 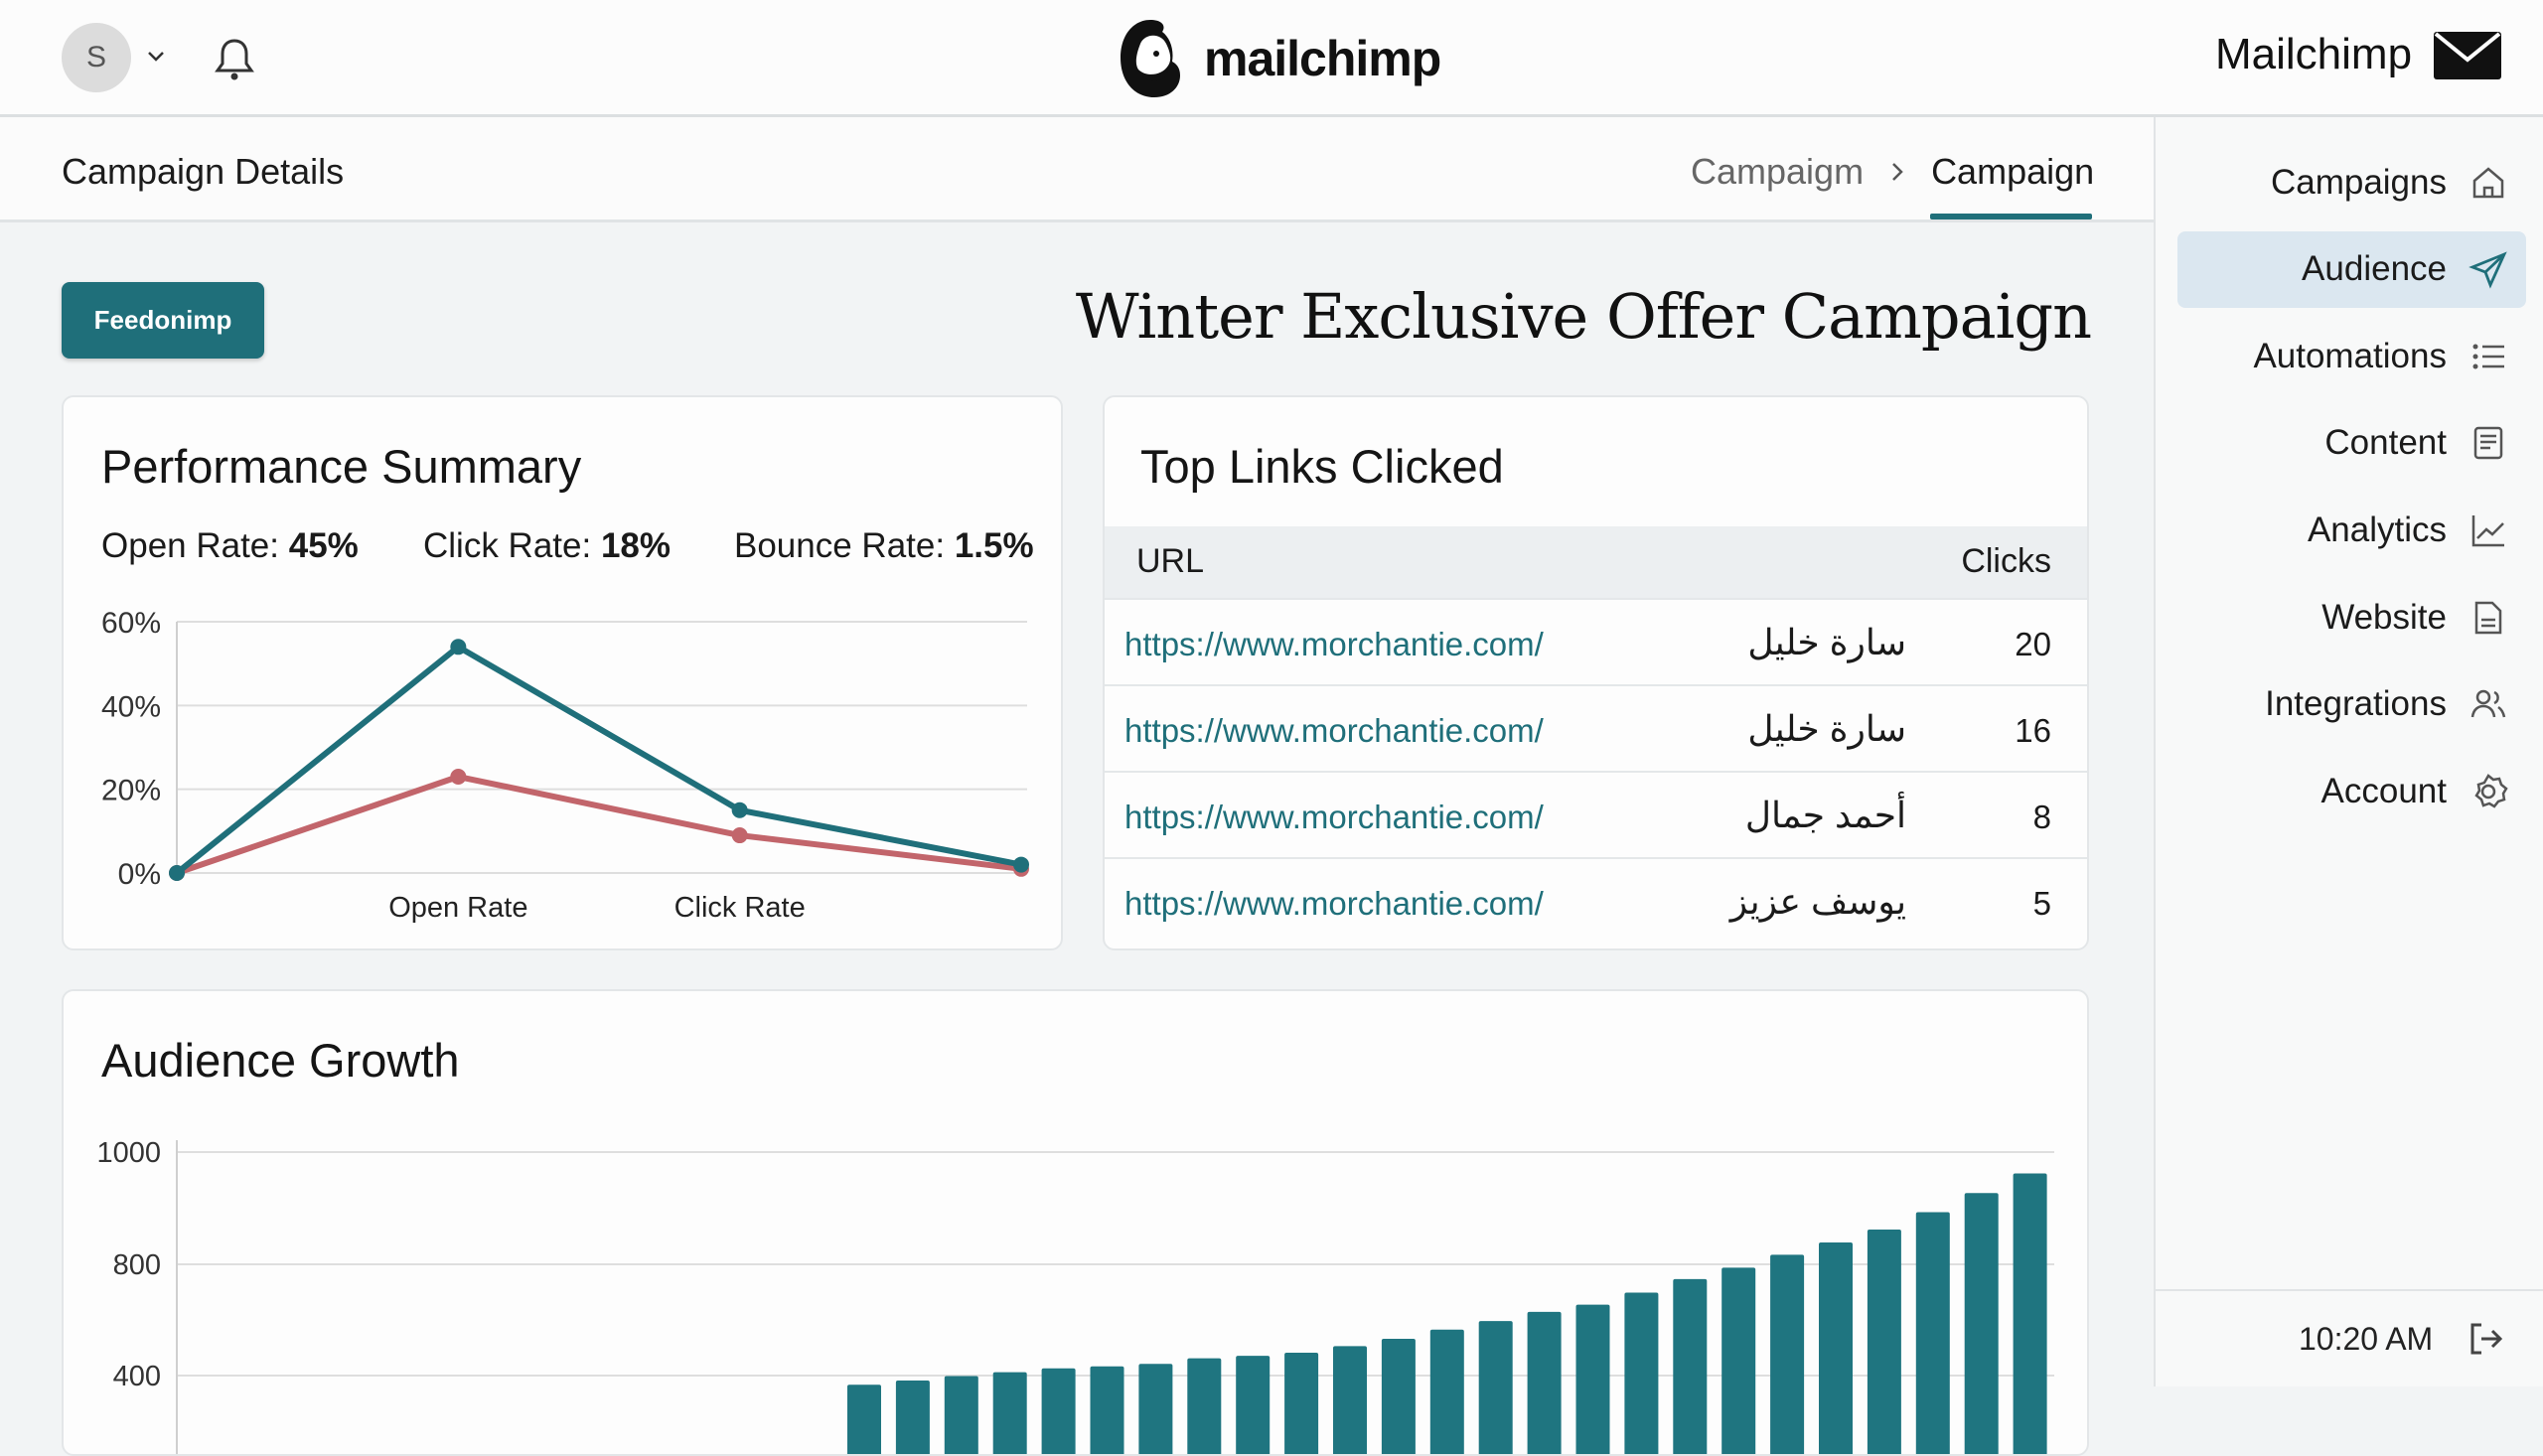 I want to click on logout-icon, so click(x=2485, y=1339).